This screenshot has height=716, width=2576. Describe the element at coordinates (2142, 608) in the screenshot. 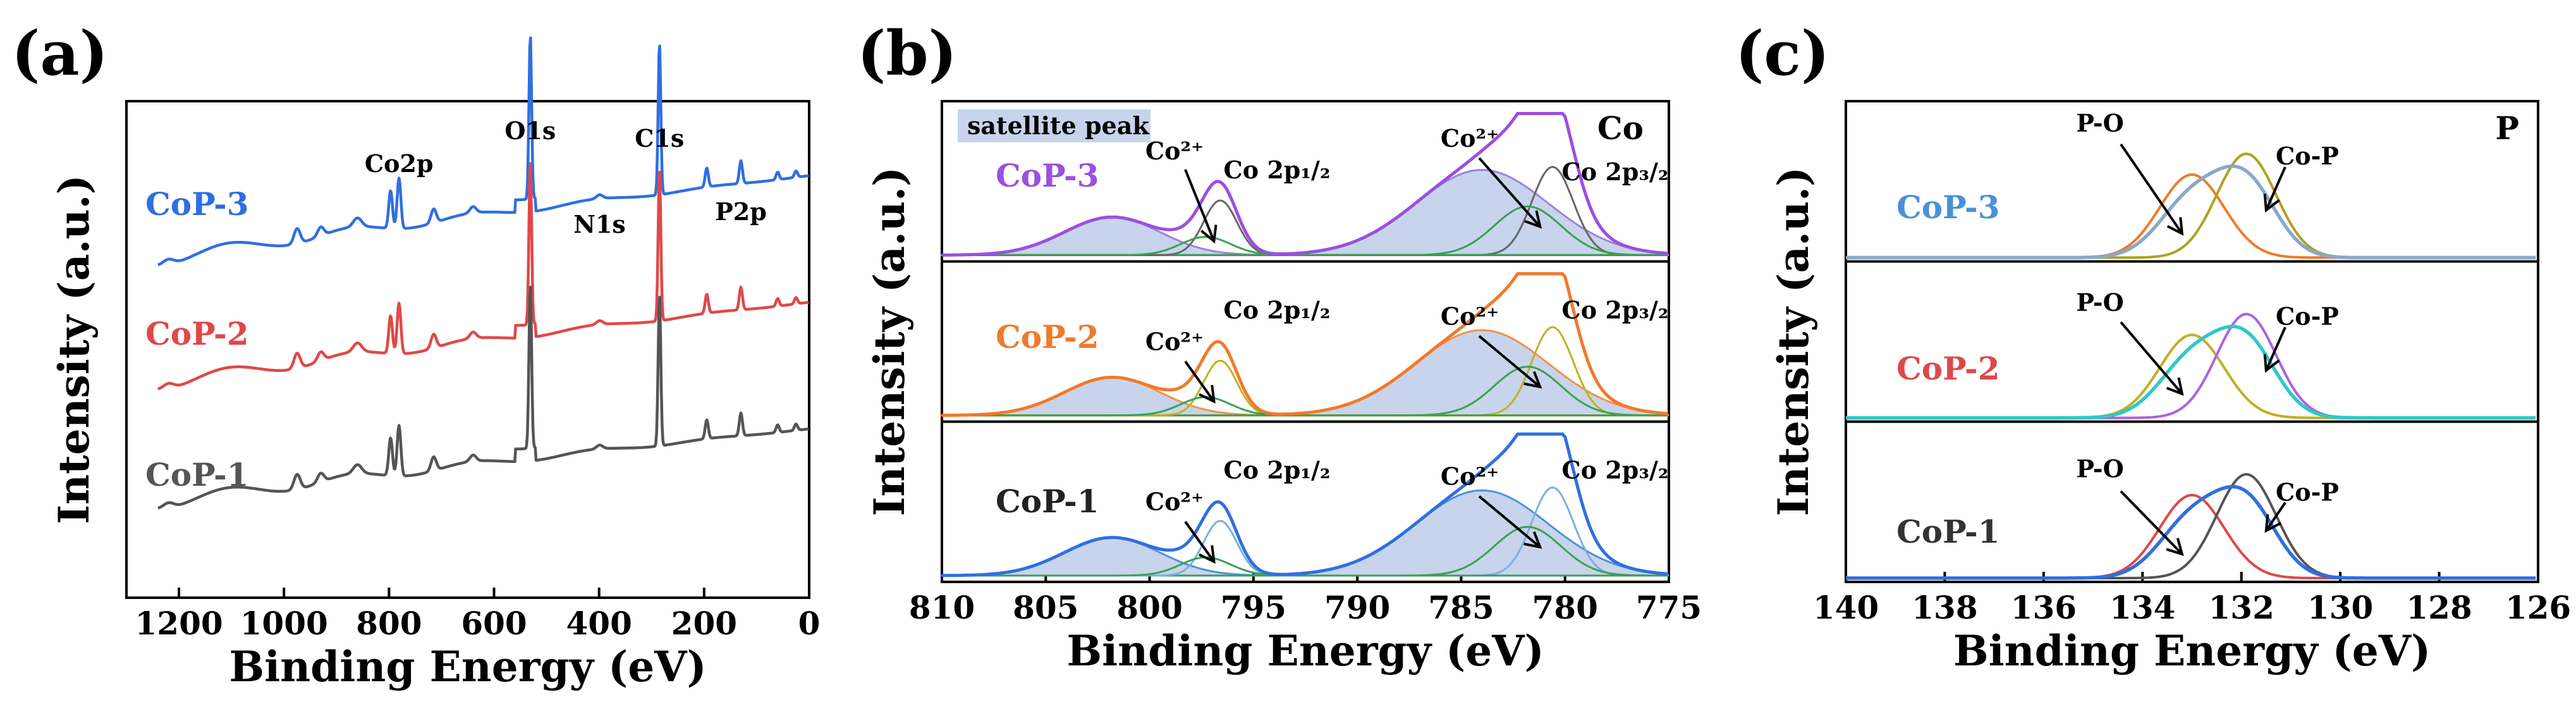

I see `panel-c-tick-label: 134` at that location.